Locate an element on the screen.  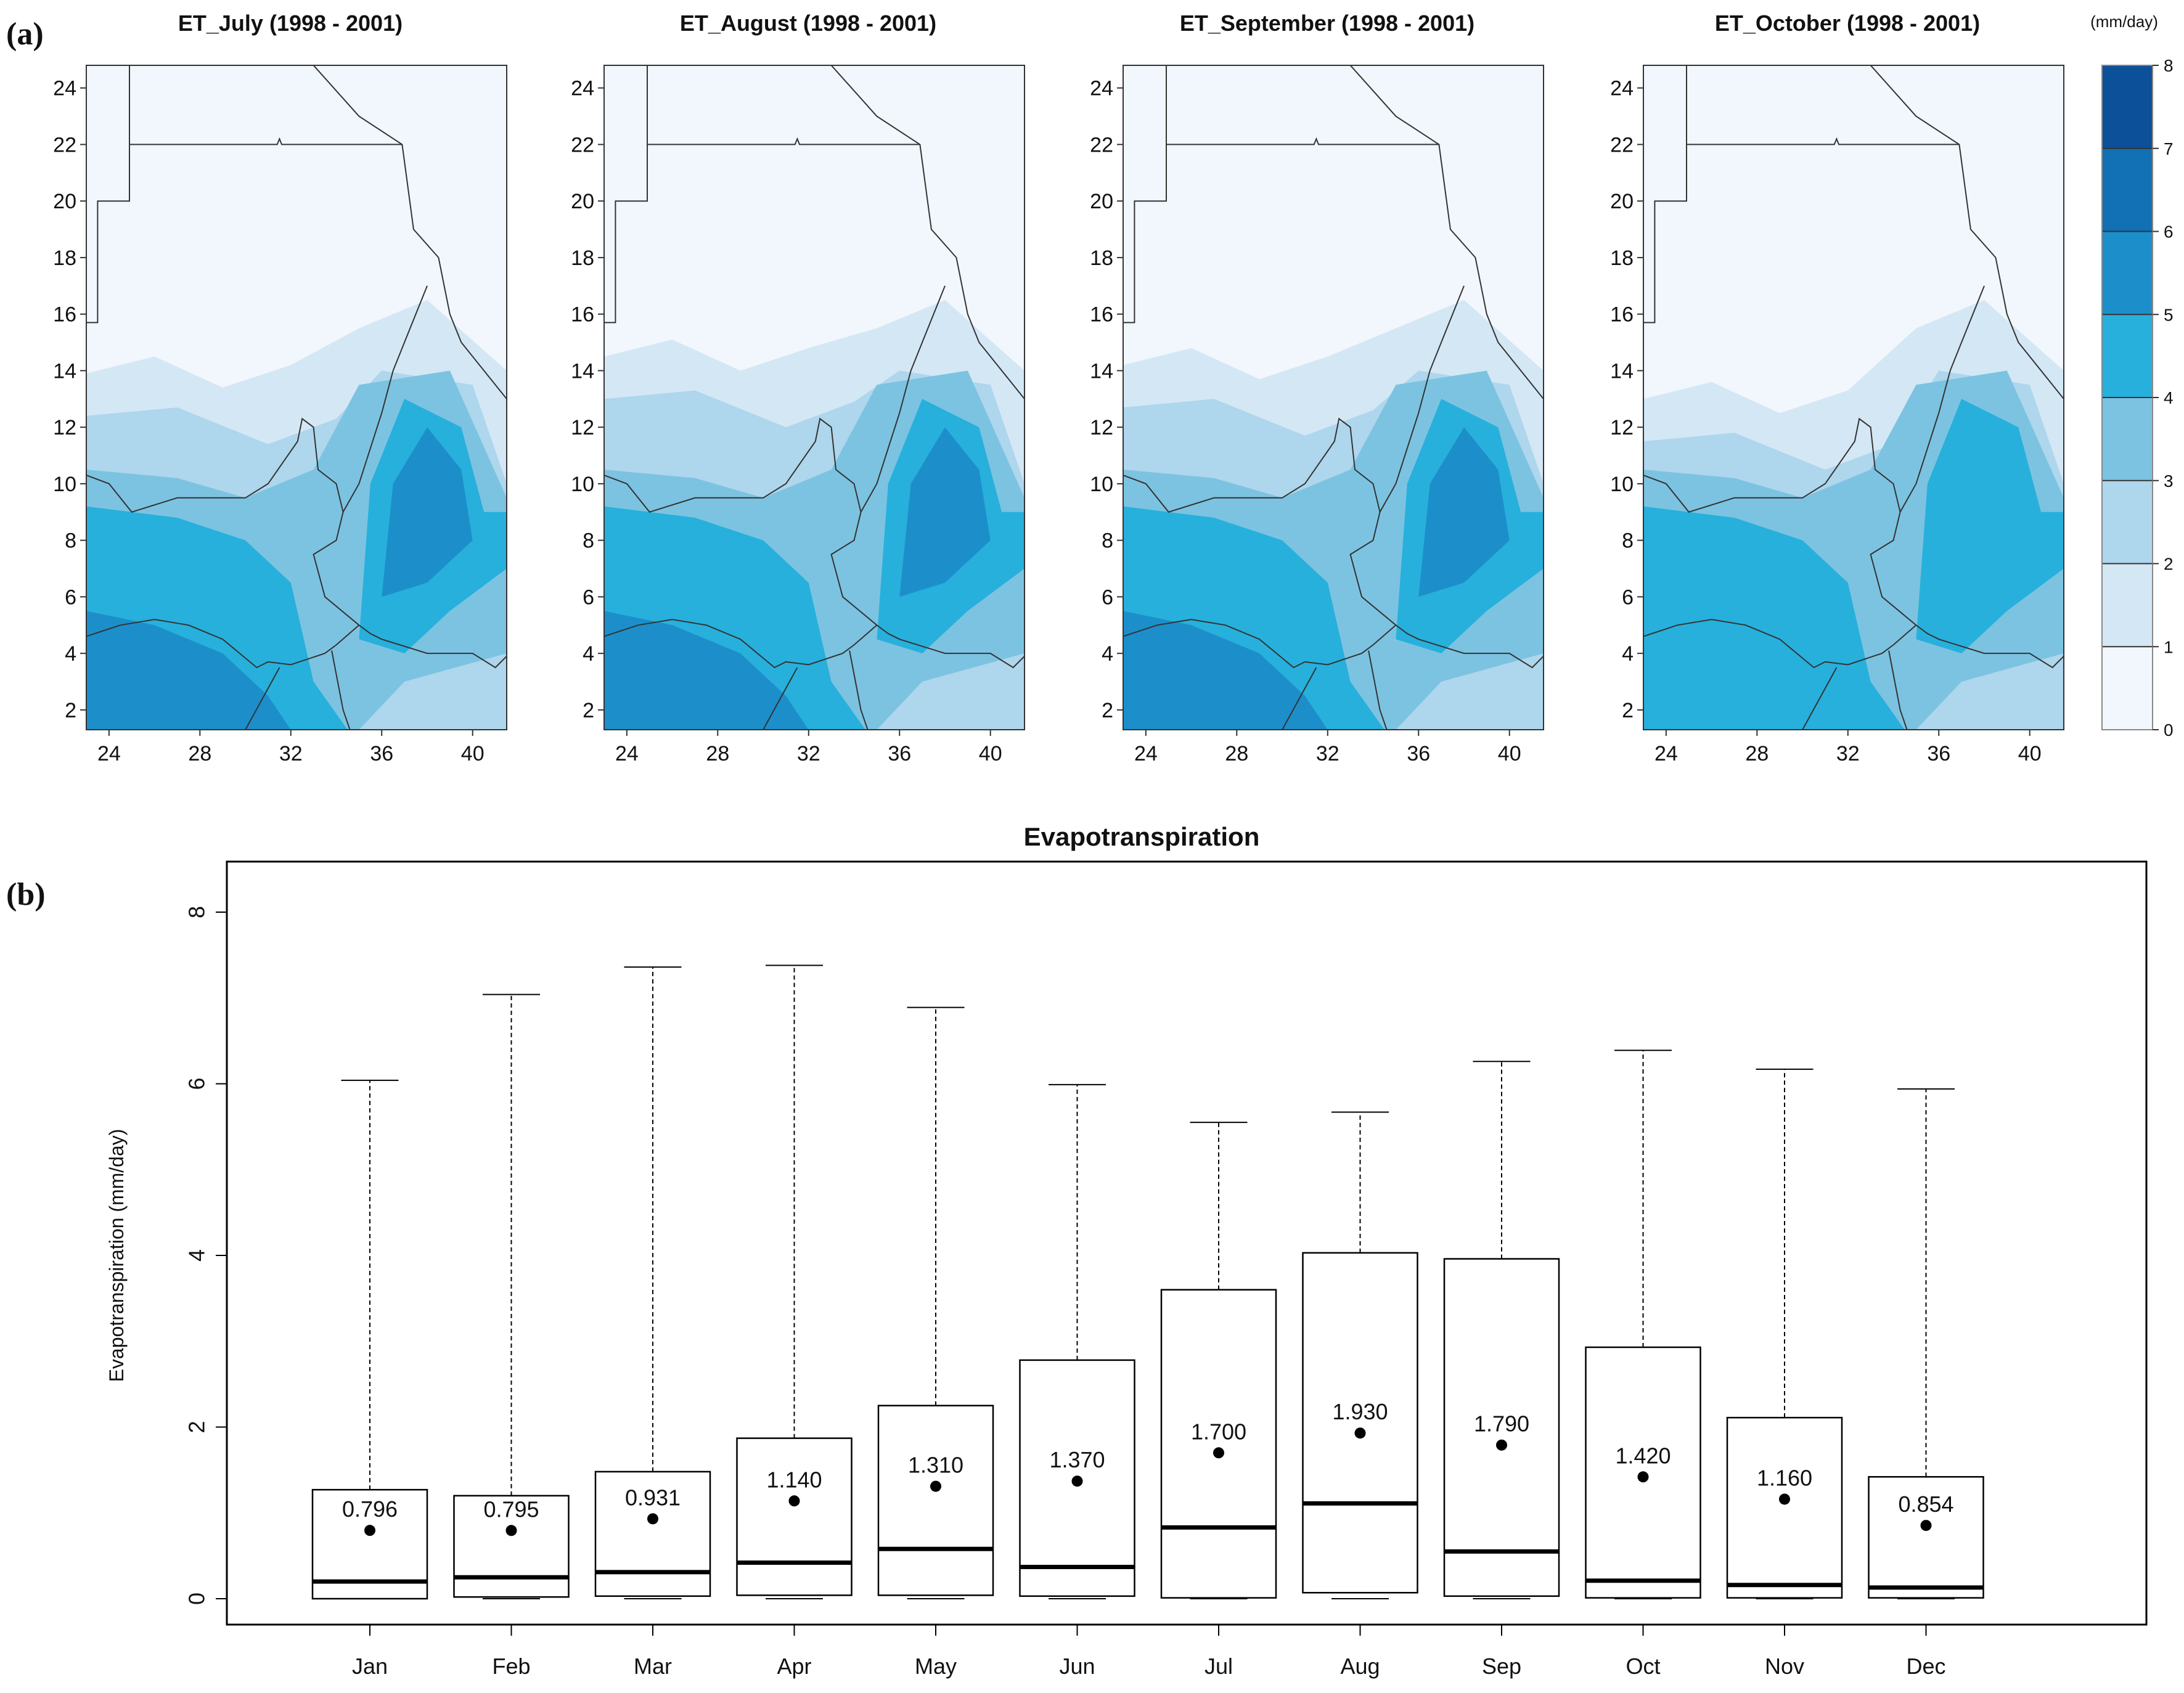
x-tick-label: 40 is located at coordinates (2030, 753).